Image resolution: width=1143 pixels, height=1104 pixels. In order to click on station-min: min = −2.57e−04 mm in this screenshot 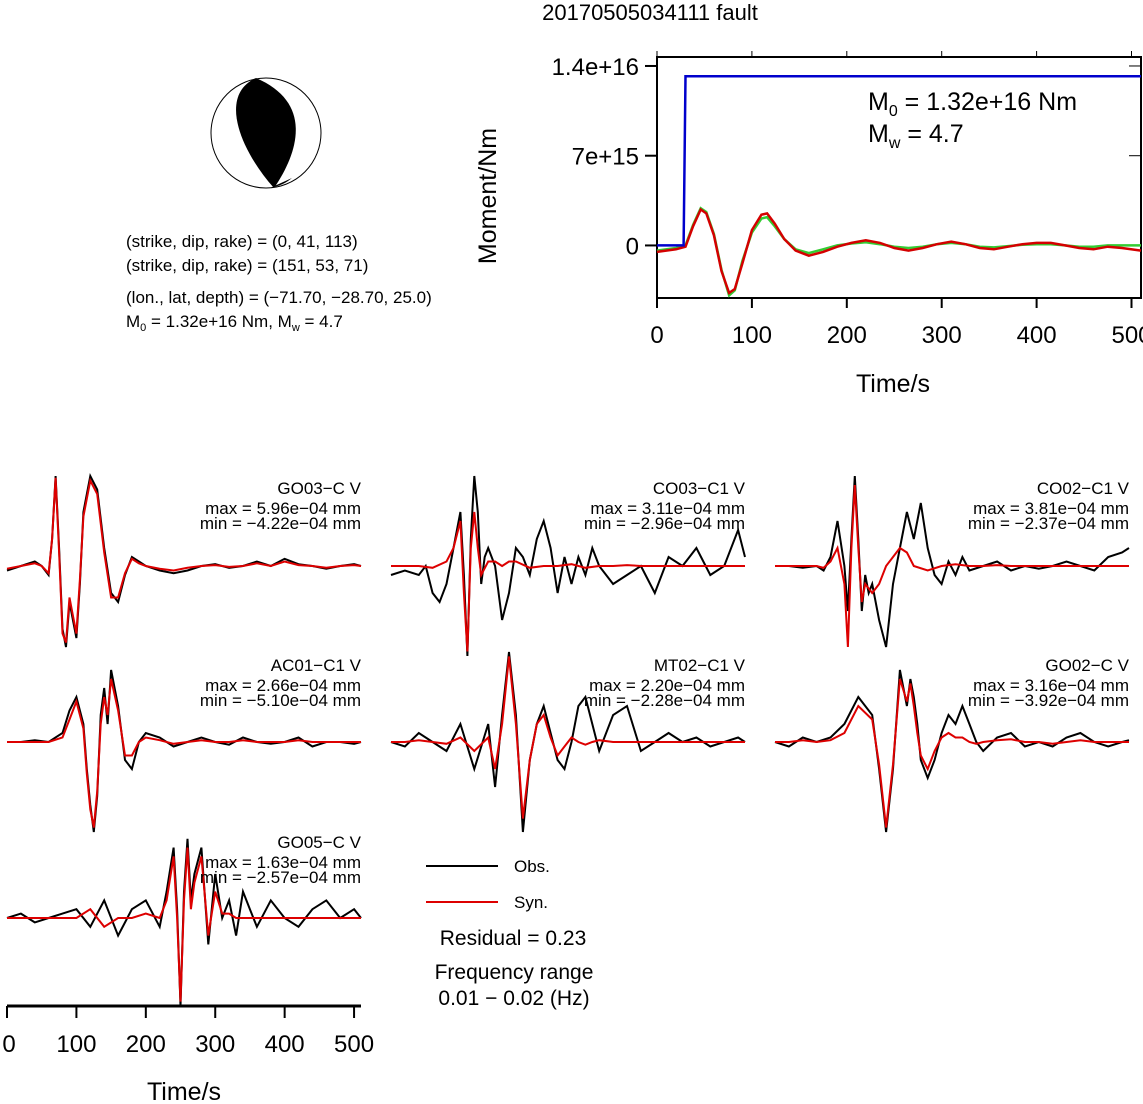, I will do `click(280, 877)`.